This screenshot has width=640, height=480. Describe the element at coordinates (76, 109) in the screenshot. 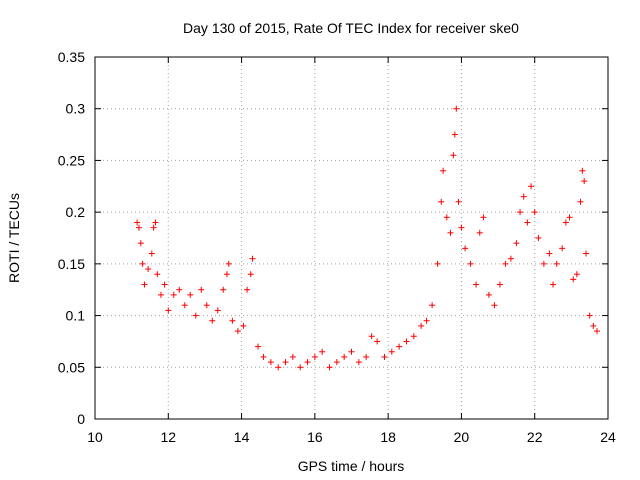

I see `y-tick-label: 0.3` at that location.